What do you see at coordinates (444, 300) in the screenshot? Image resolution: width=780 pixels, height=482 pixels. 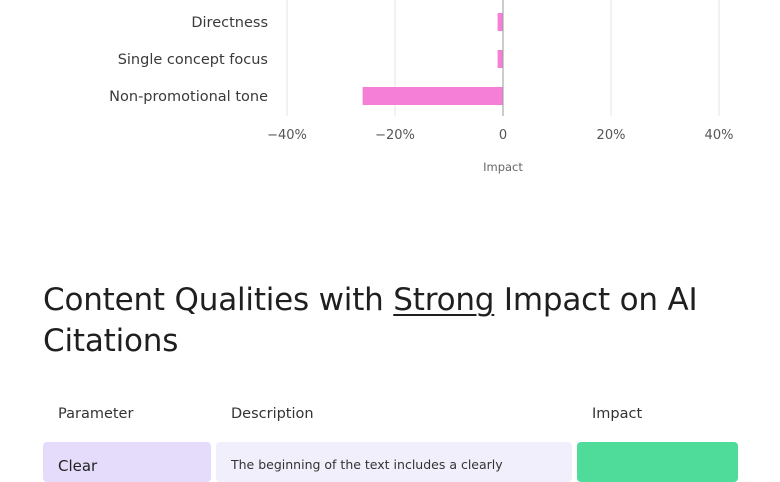 I see `heading-emphasis: Strong` at bounding box center [444, 300].